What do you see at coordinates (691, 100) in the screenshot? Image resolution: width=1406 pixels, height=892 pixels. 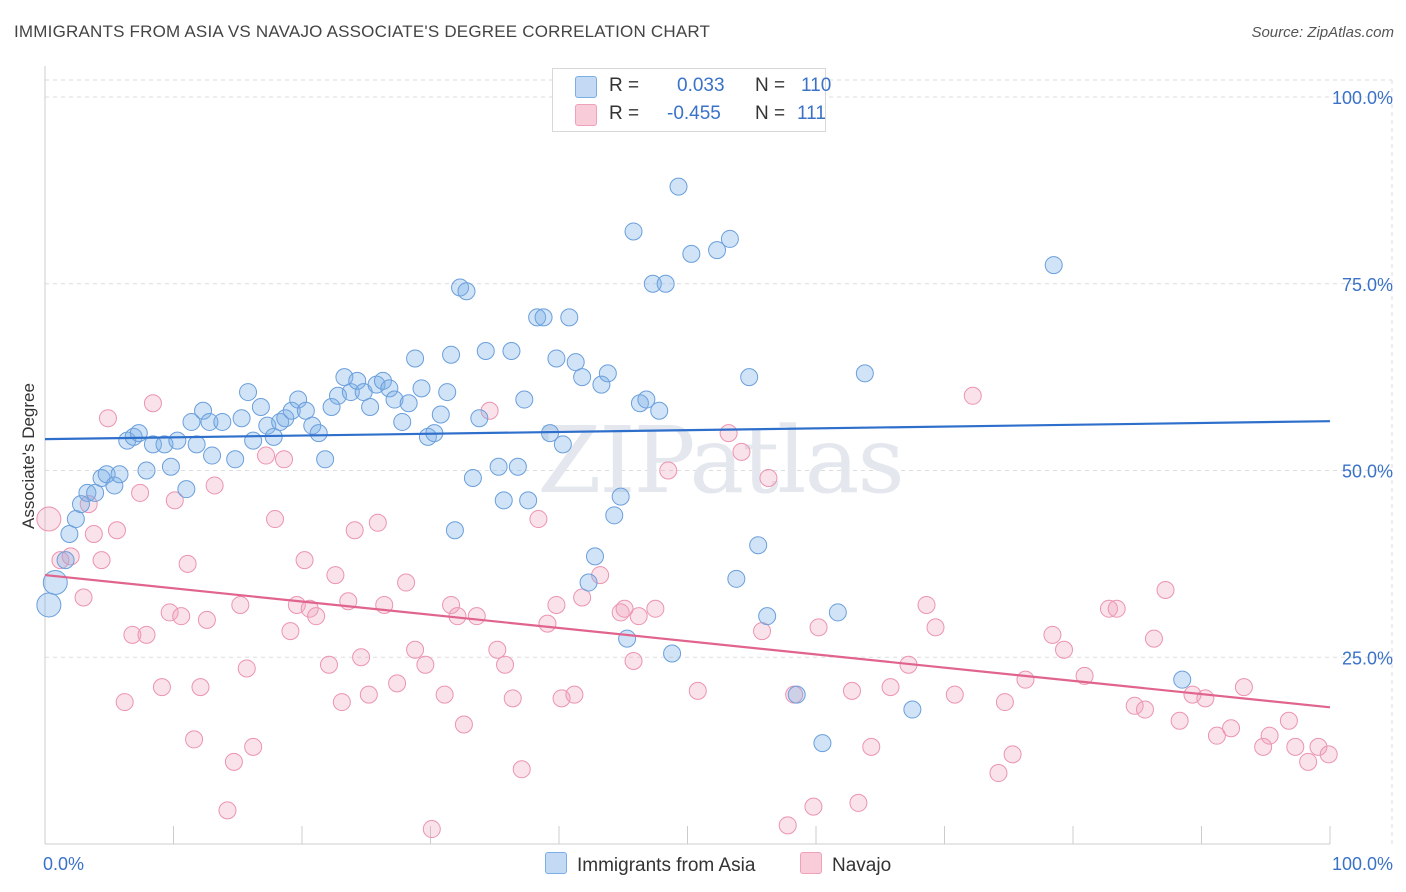 I see `stats-legend: R = 0.033 N = 110 R = -0.455 N = 111` at bounding box center [691, 100].